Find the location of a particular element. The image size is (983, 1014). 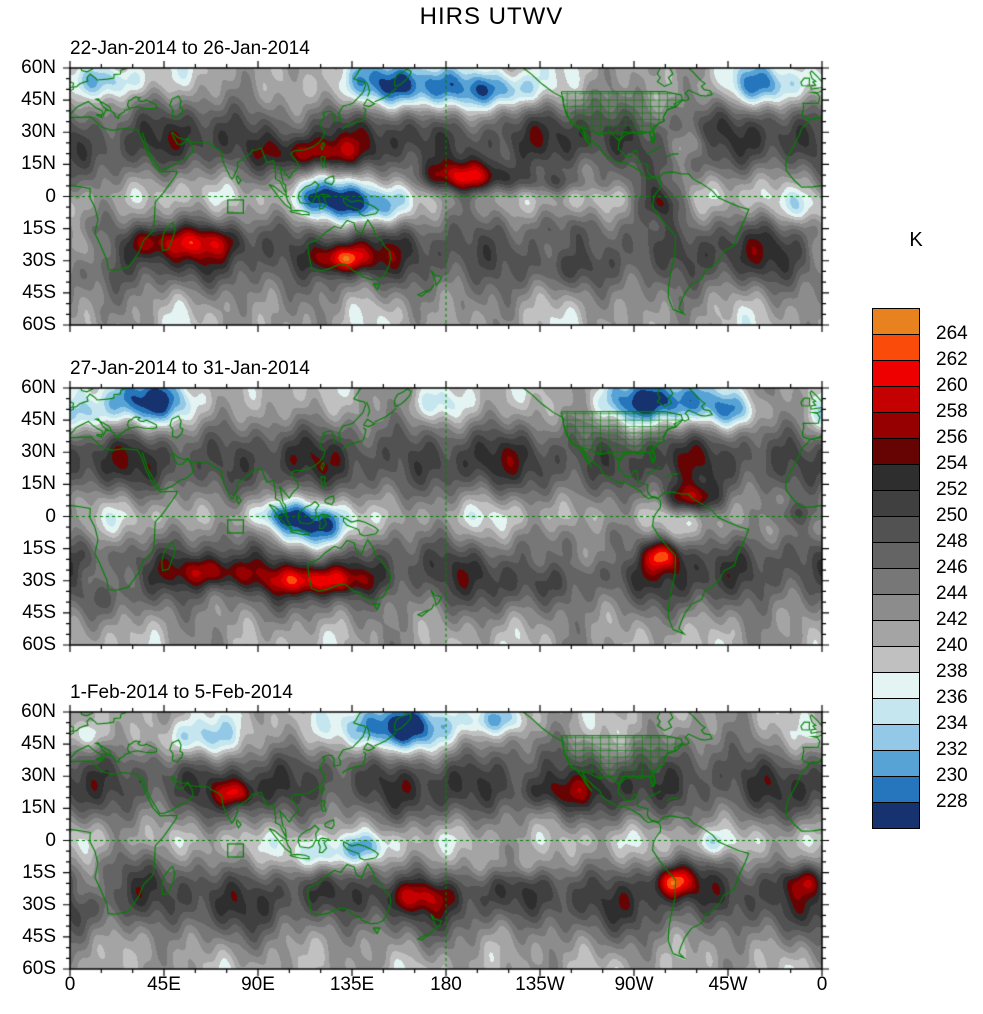

colorbar-tick-label: 238 is located at coordinates (952, 671).